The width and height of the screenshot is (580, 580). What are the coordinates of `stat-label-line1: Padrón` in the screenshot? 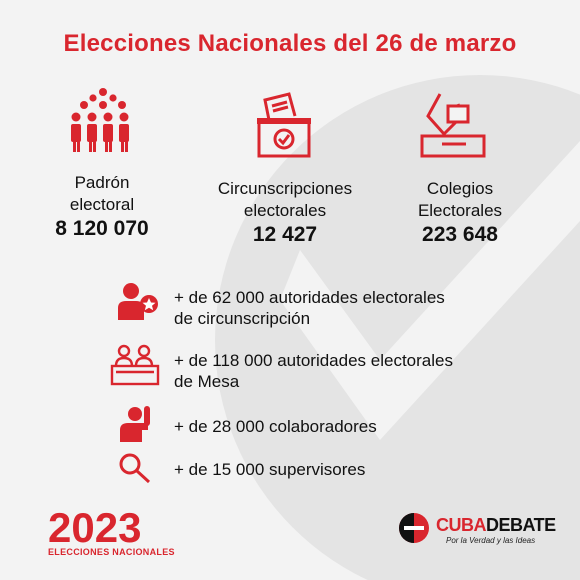 It's located at (102, 182).